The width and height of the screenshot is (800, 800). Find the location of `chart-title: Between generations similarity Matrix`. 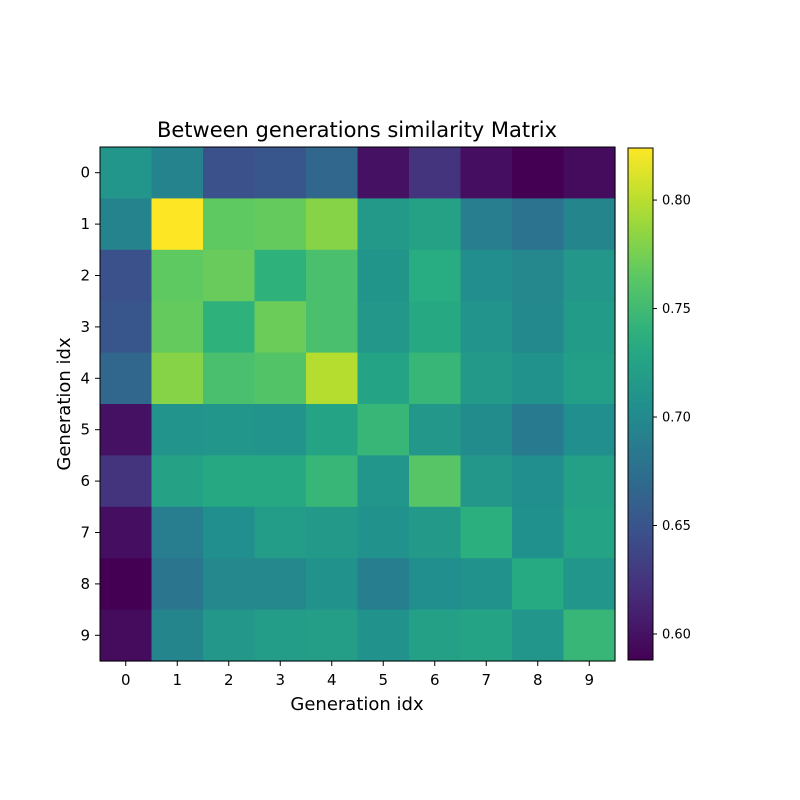

chart-title: Between generations similarity Matrix is located at coordinates (357, 130).